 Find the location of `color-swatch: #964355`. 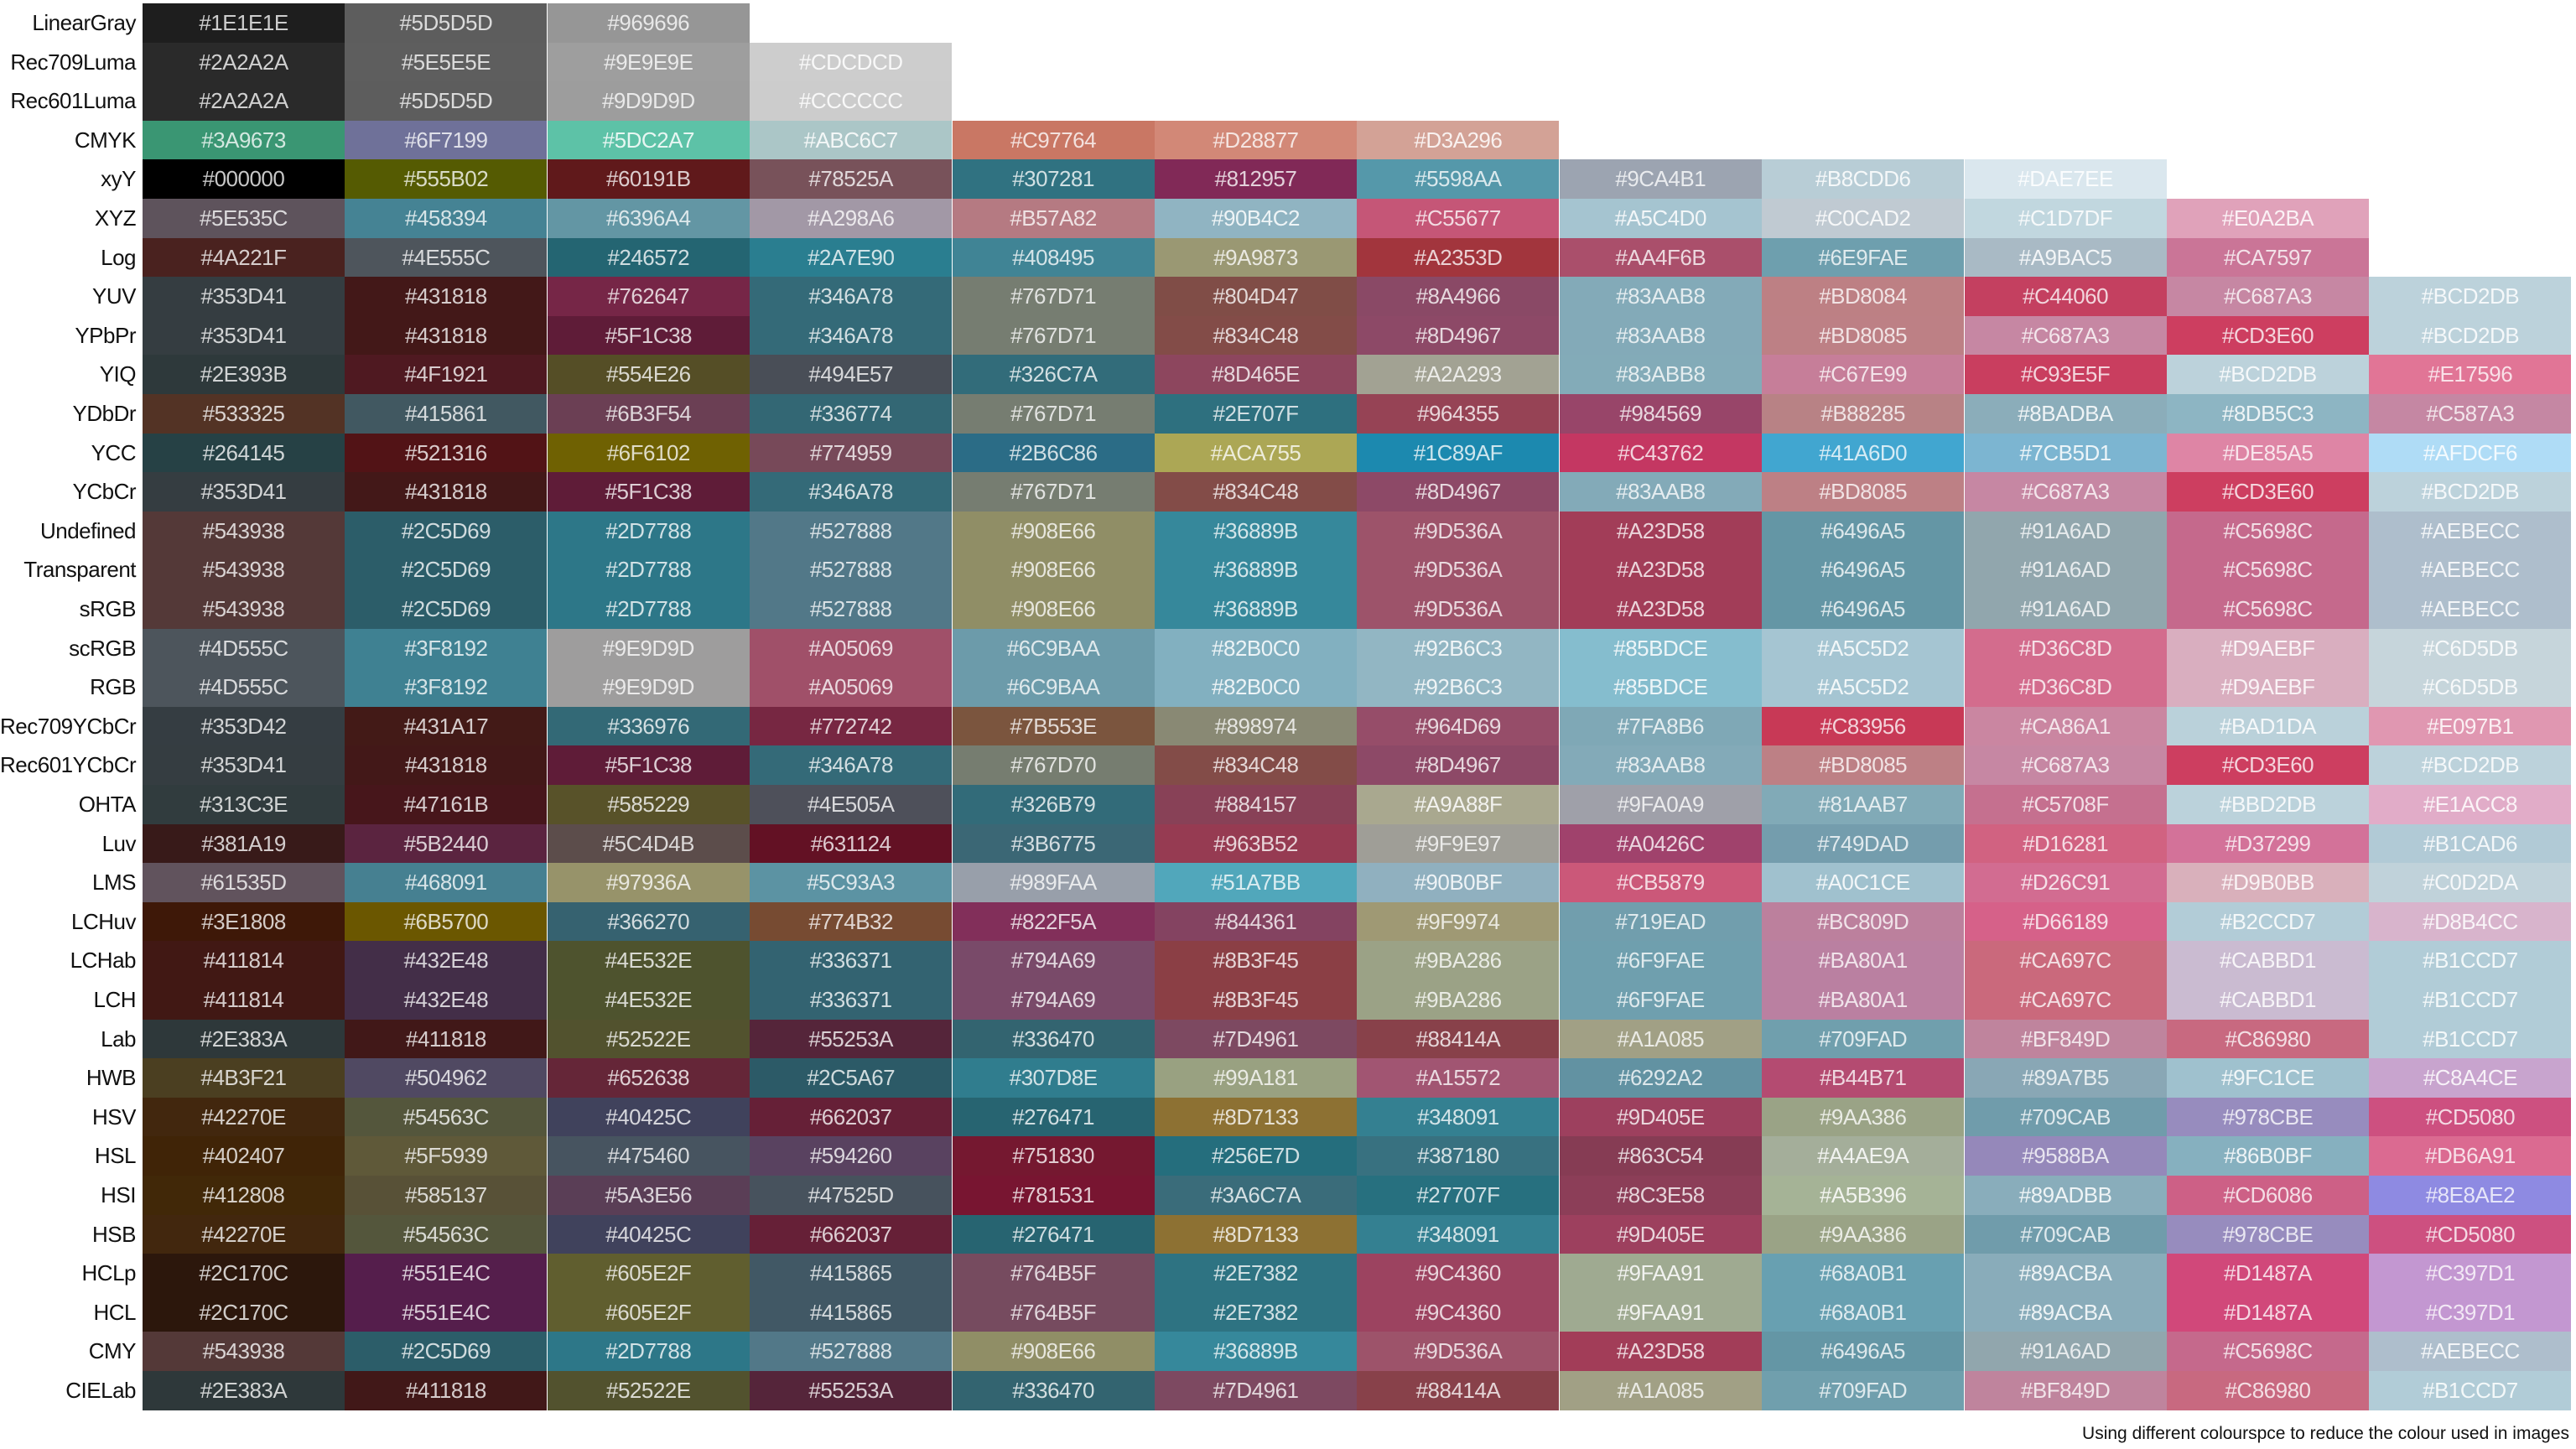

color-swatch: #964355 is located at coordinates (1458, 414).